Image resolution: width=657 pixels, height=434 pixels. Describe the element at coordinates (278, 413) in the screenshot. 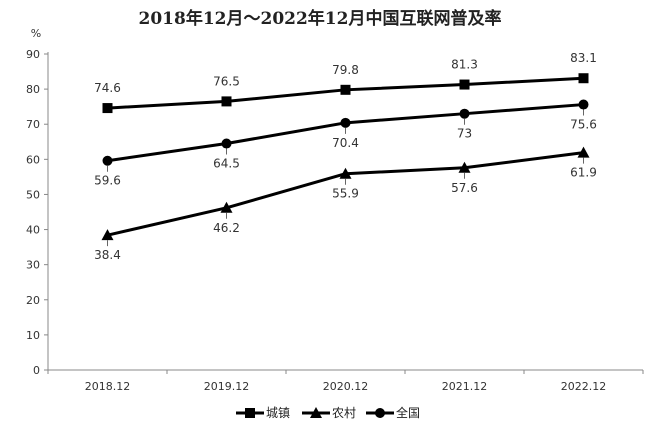

I see `legend-label: 城镇` at that location.